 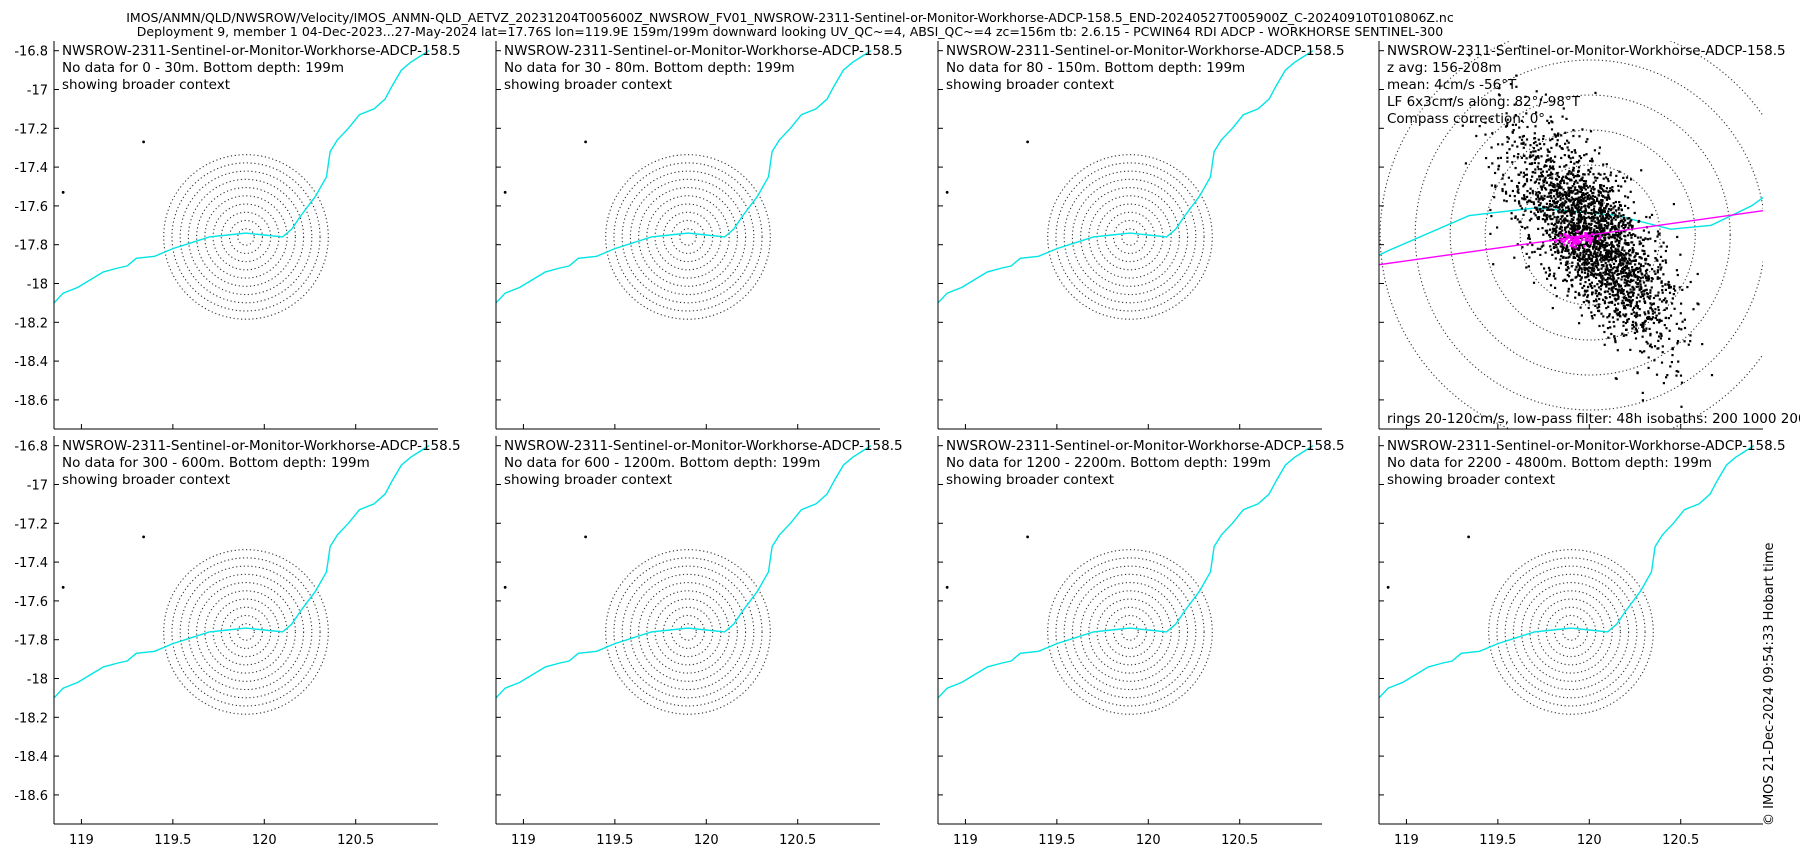 I want to click on speed-ring, so click(x=1590, y=235).